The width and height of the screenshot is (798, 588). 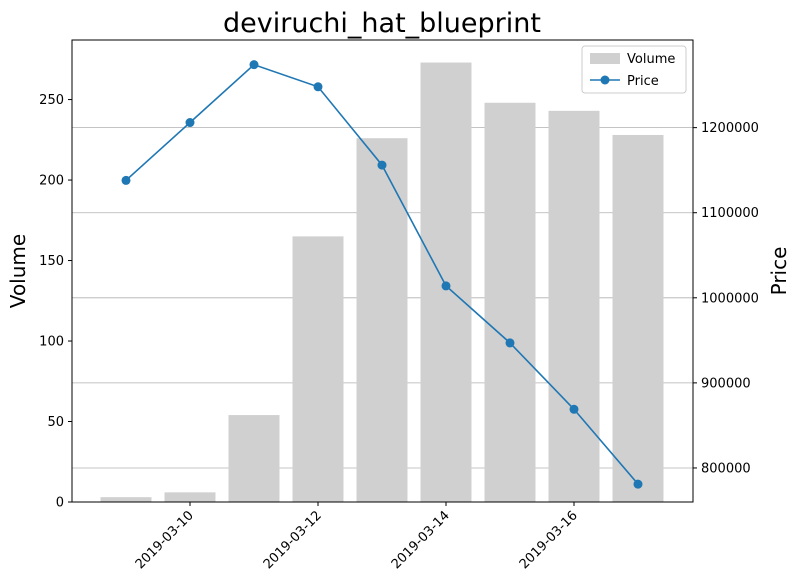 I want to click on y2-tick-label: 900000, so click(x=726, y=383).